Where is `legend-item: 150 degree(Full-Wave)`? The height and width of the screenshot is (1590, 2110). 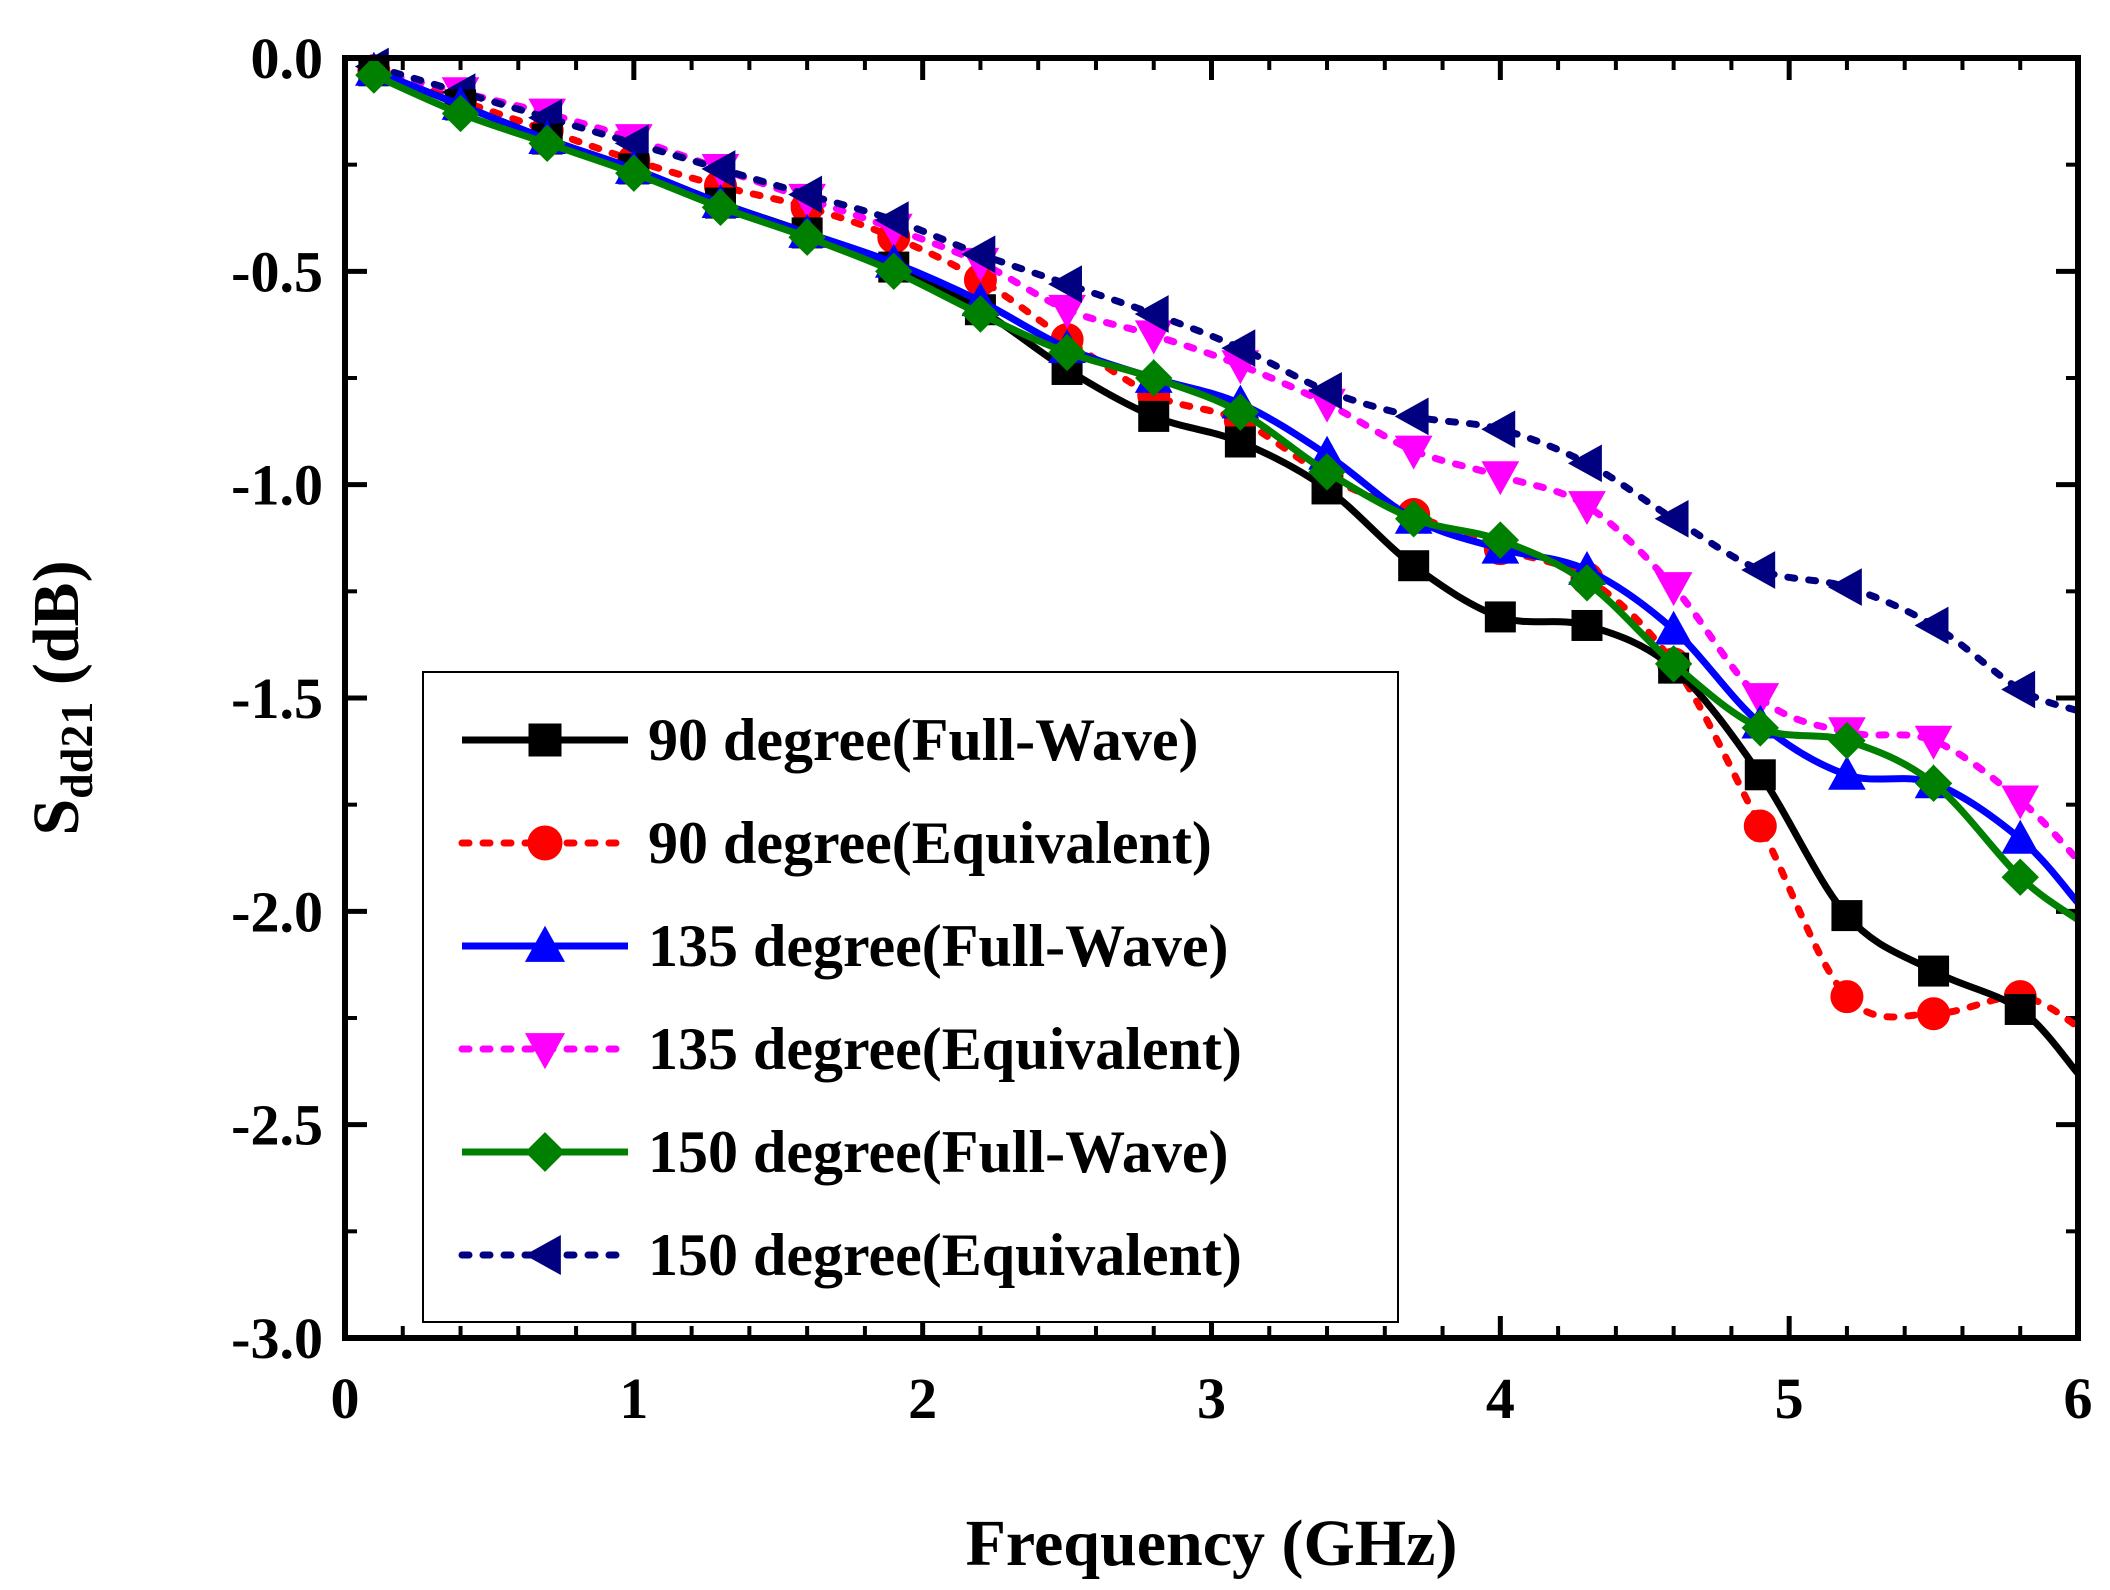
legend-item: 150 degree(Full-Wave) is located at coordinates (845, 1152).